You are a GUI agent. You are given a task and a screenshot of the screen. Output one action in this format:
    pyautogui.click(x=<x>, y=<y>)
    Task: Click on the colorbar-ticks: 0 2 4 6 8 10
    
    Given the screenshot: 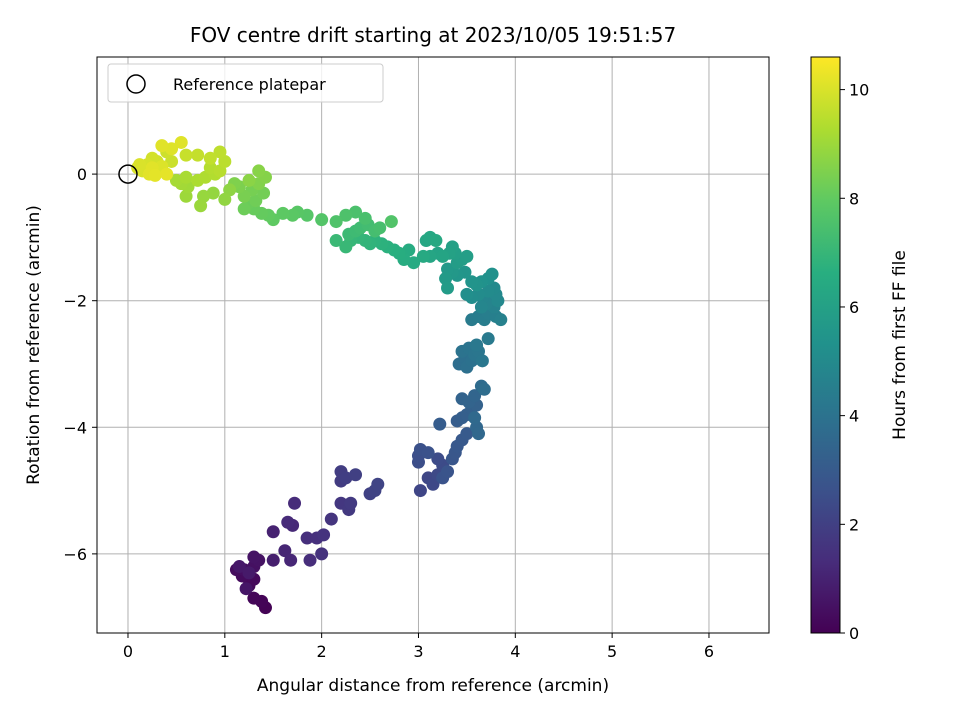 What is the action you would take?
    pyautogui.click(x=854, y=362)
    